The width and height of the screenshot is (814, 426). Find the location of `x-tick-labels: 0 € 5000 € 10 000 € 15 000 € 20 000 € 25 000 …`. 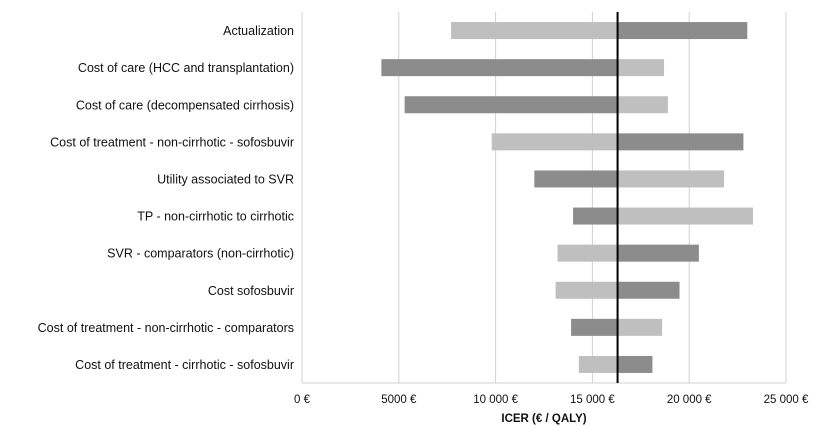

x-tick-labels: 0 € 5000 € 10 000 € 15 000 € 20 000 € 25 000 … is located at coordinates (551, 400).